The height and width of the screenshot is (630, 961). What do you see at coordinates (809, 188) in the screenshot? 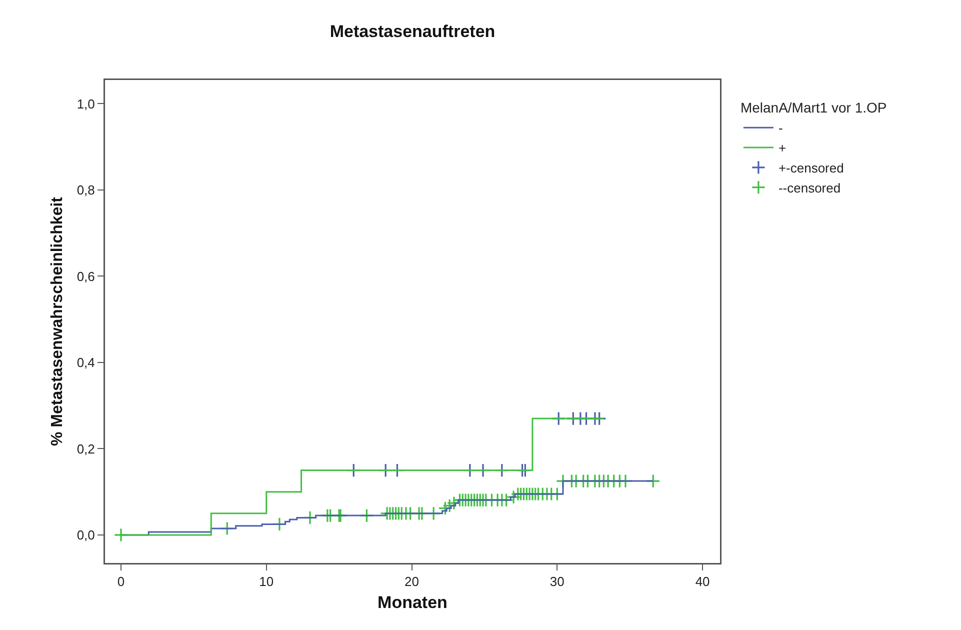
I see `legend-label: --censored` at bounding box center [809, 188].